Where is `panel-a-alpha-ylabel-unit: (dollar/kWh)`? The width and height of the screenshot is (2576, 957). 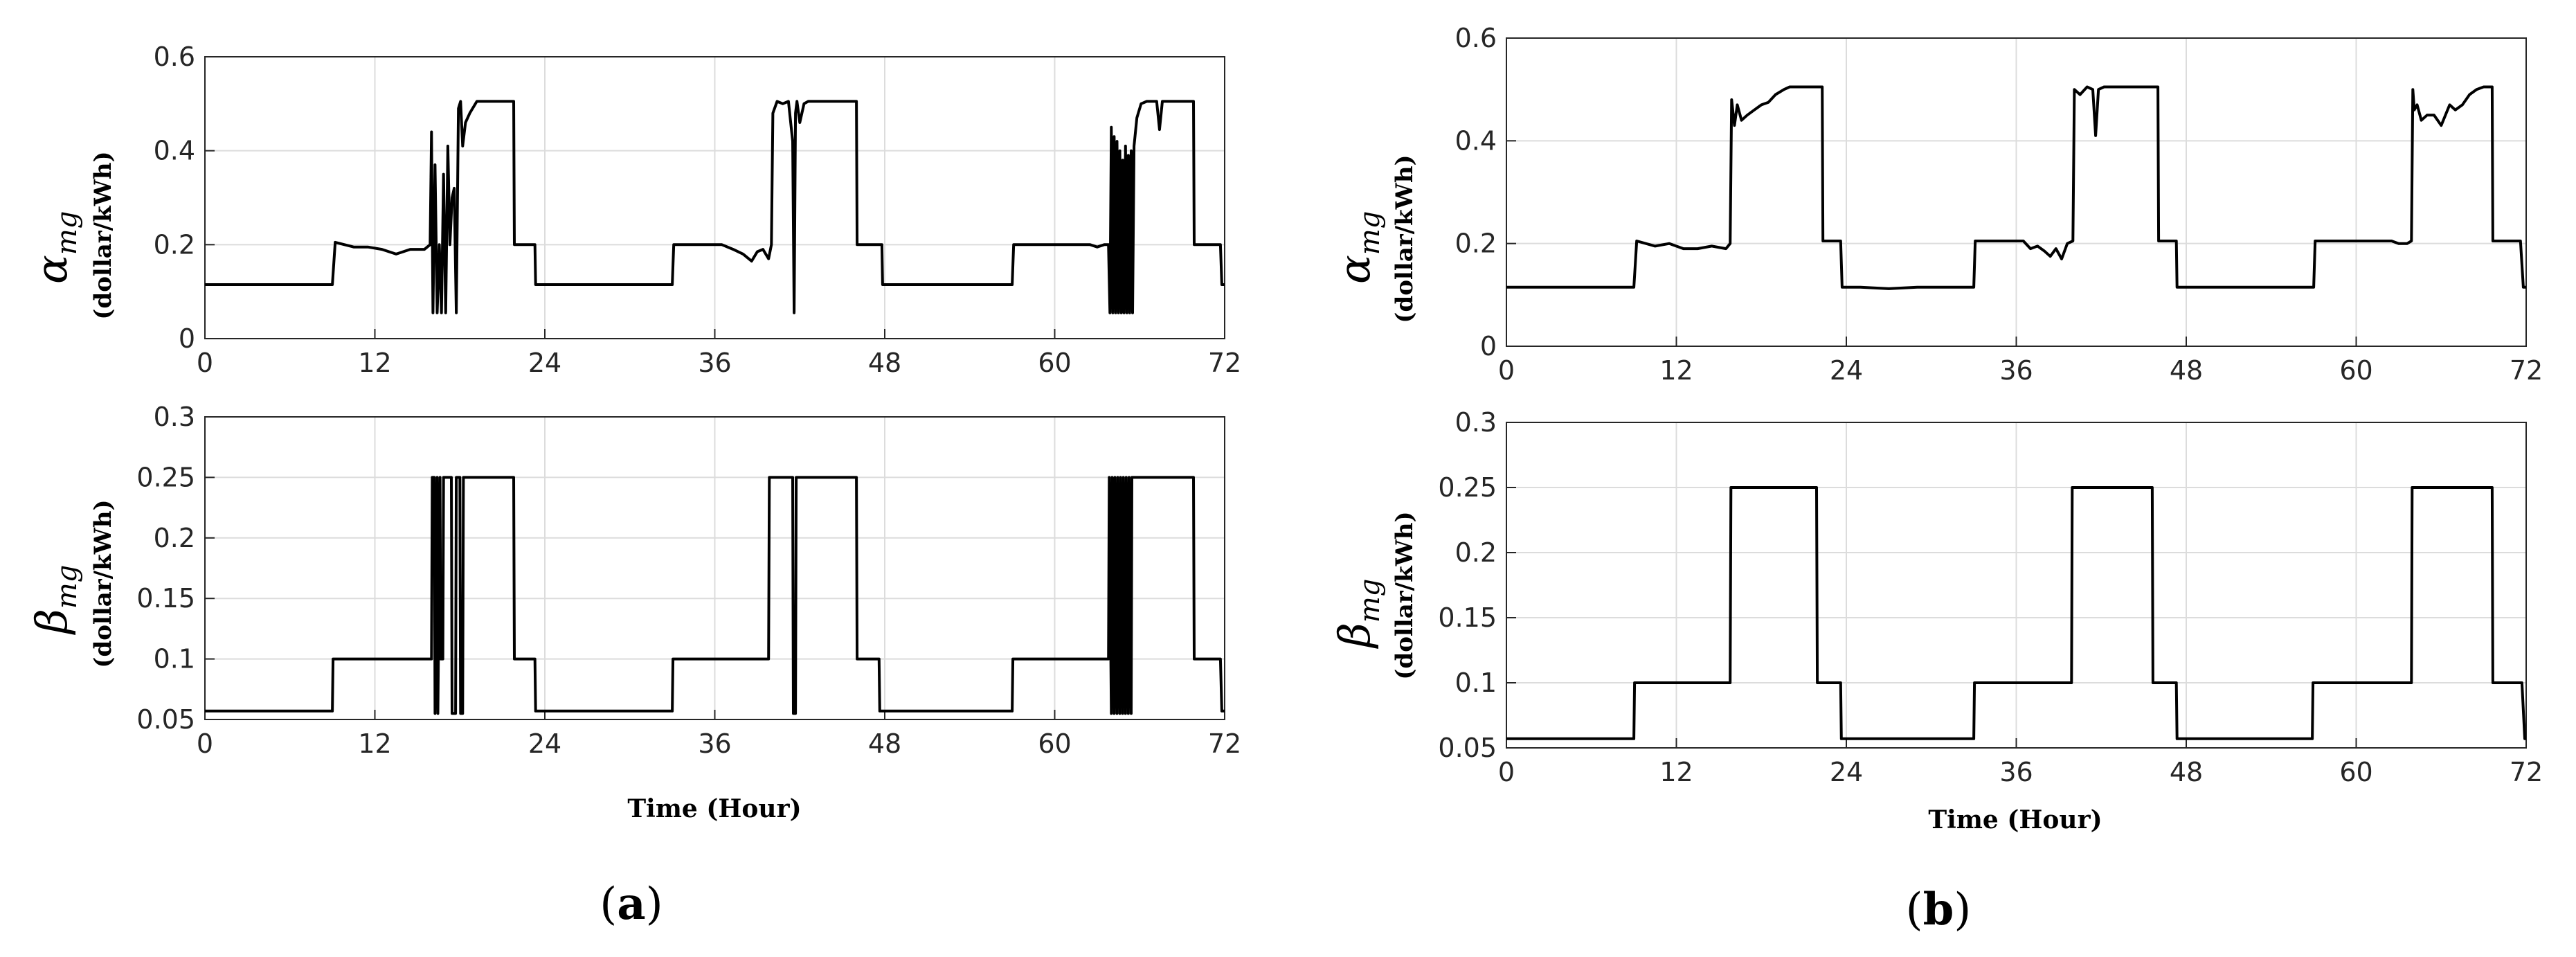 panel-a-alpha-ylabel-unit: (dollar/kWh) is located at coordinates (103, 235).